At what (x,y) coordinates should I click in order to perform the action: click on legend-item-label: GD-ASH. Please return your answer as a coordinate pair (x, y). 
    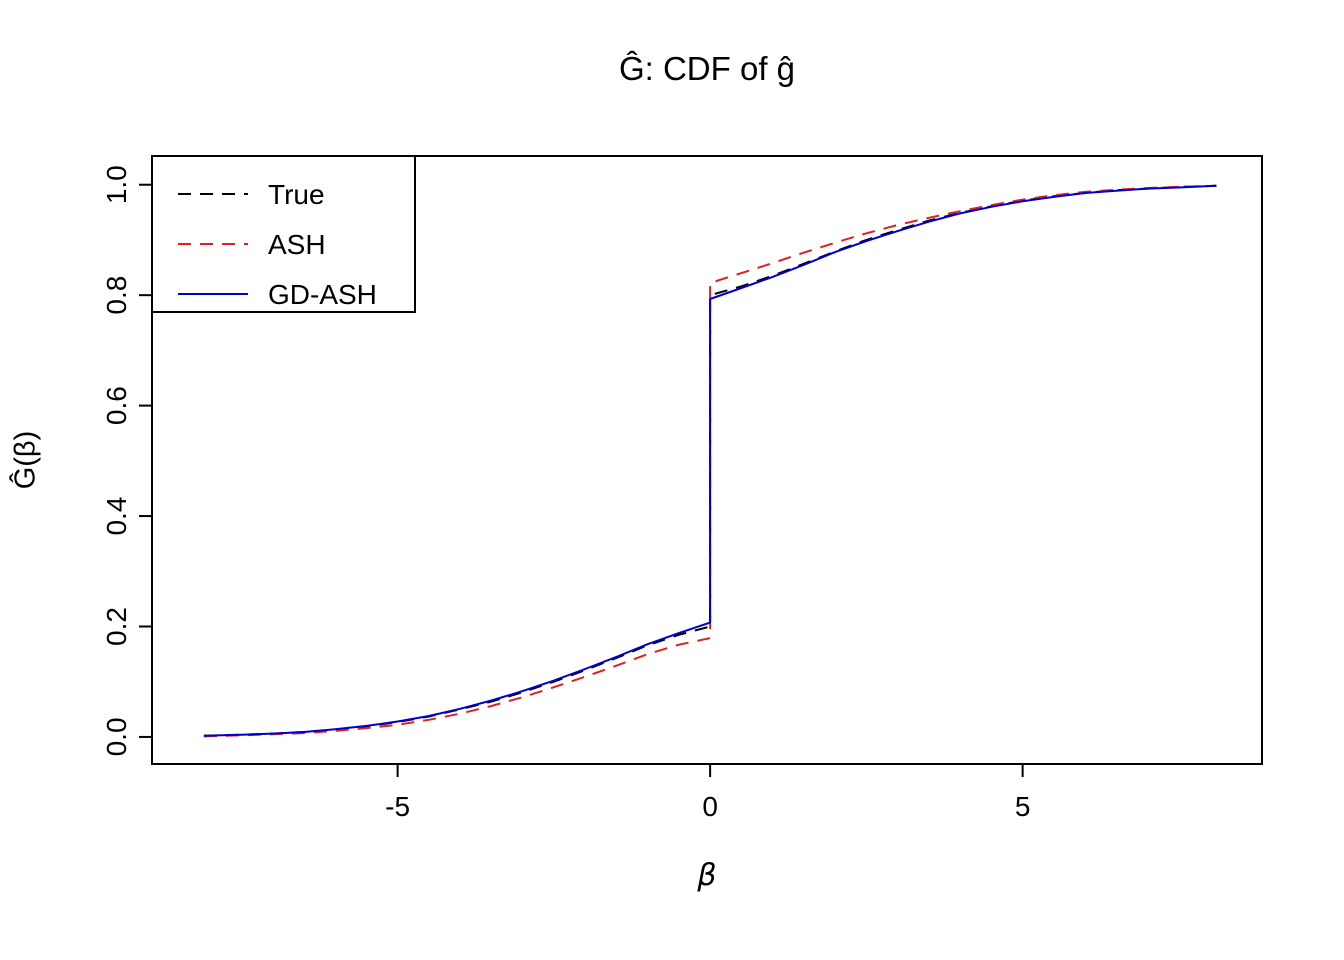
    Looking at the image, I should click on (322, 294).